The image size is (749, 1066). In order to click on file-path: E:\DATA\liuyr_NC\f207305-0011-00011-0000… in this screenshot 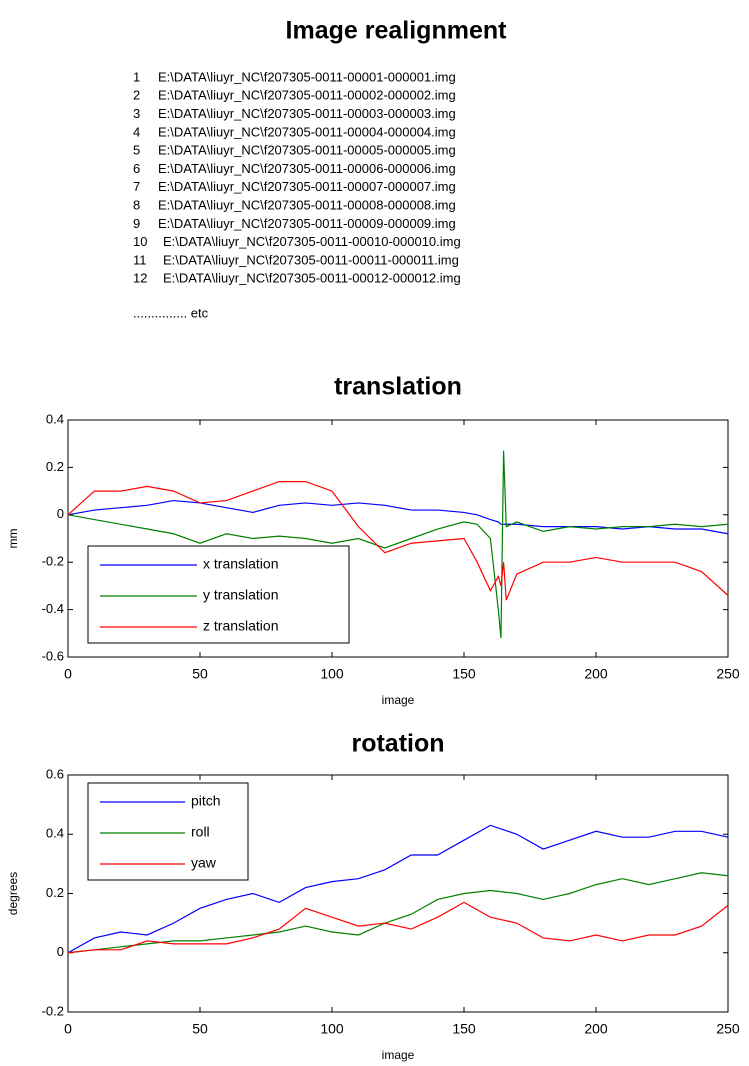, I will do `click(311, 259)`.